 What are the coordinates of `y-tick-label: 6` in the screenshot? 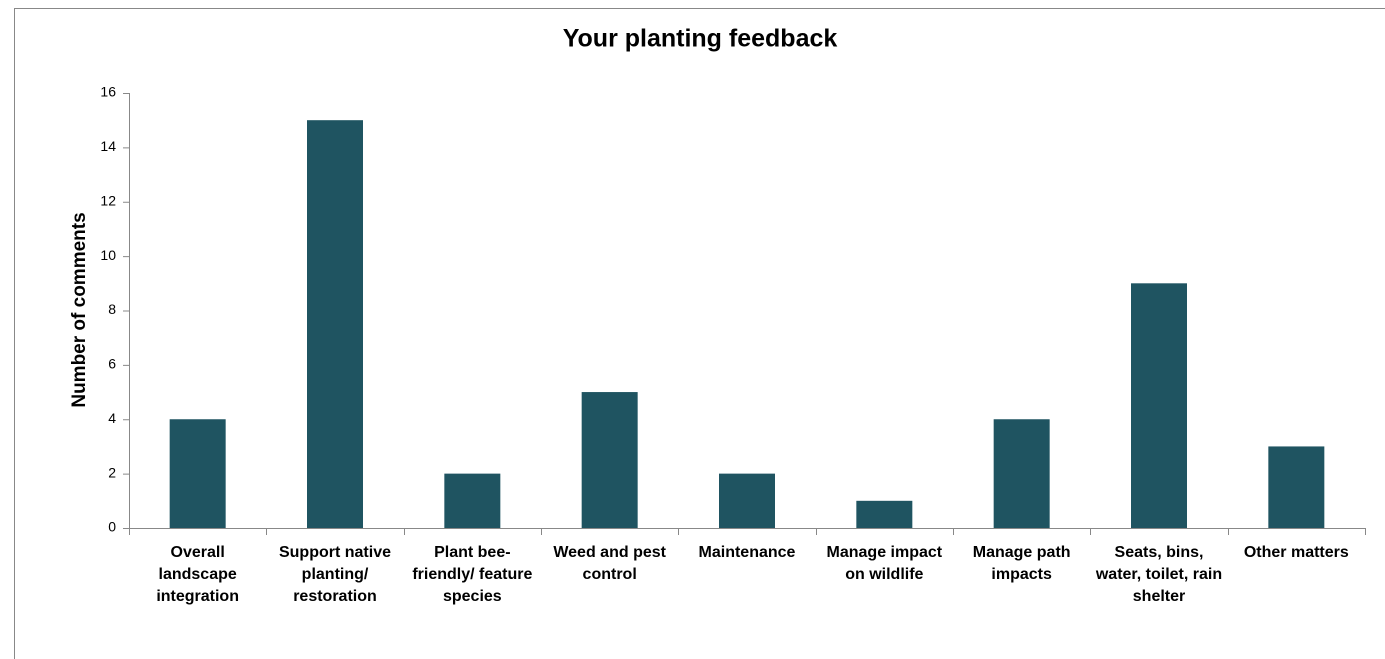 It's located at (112, 364).